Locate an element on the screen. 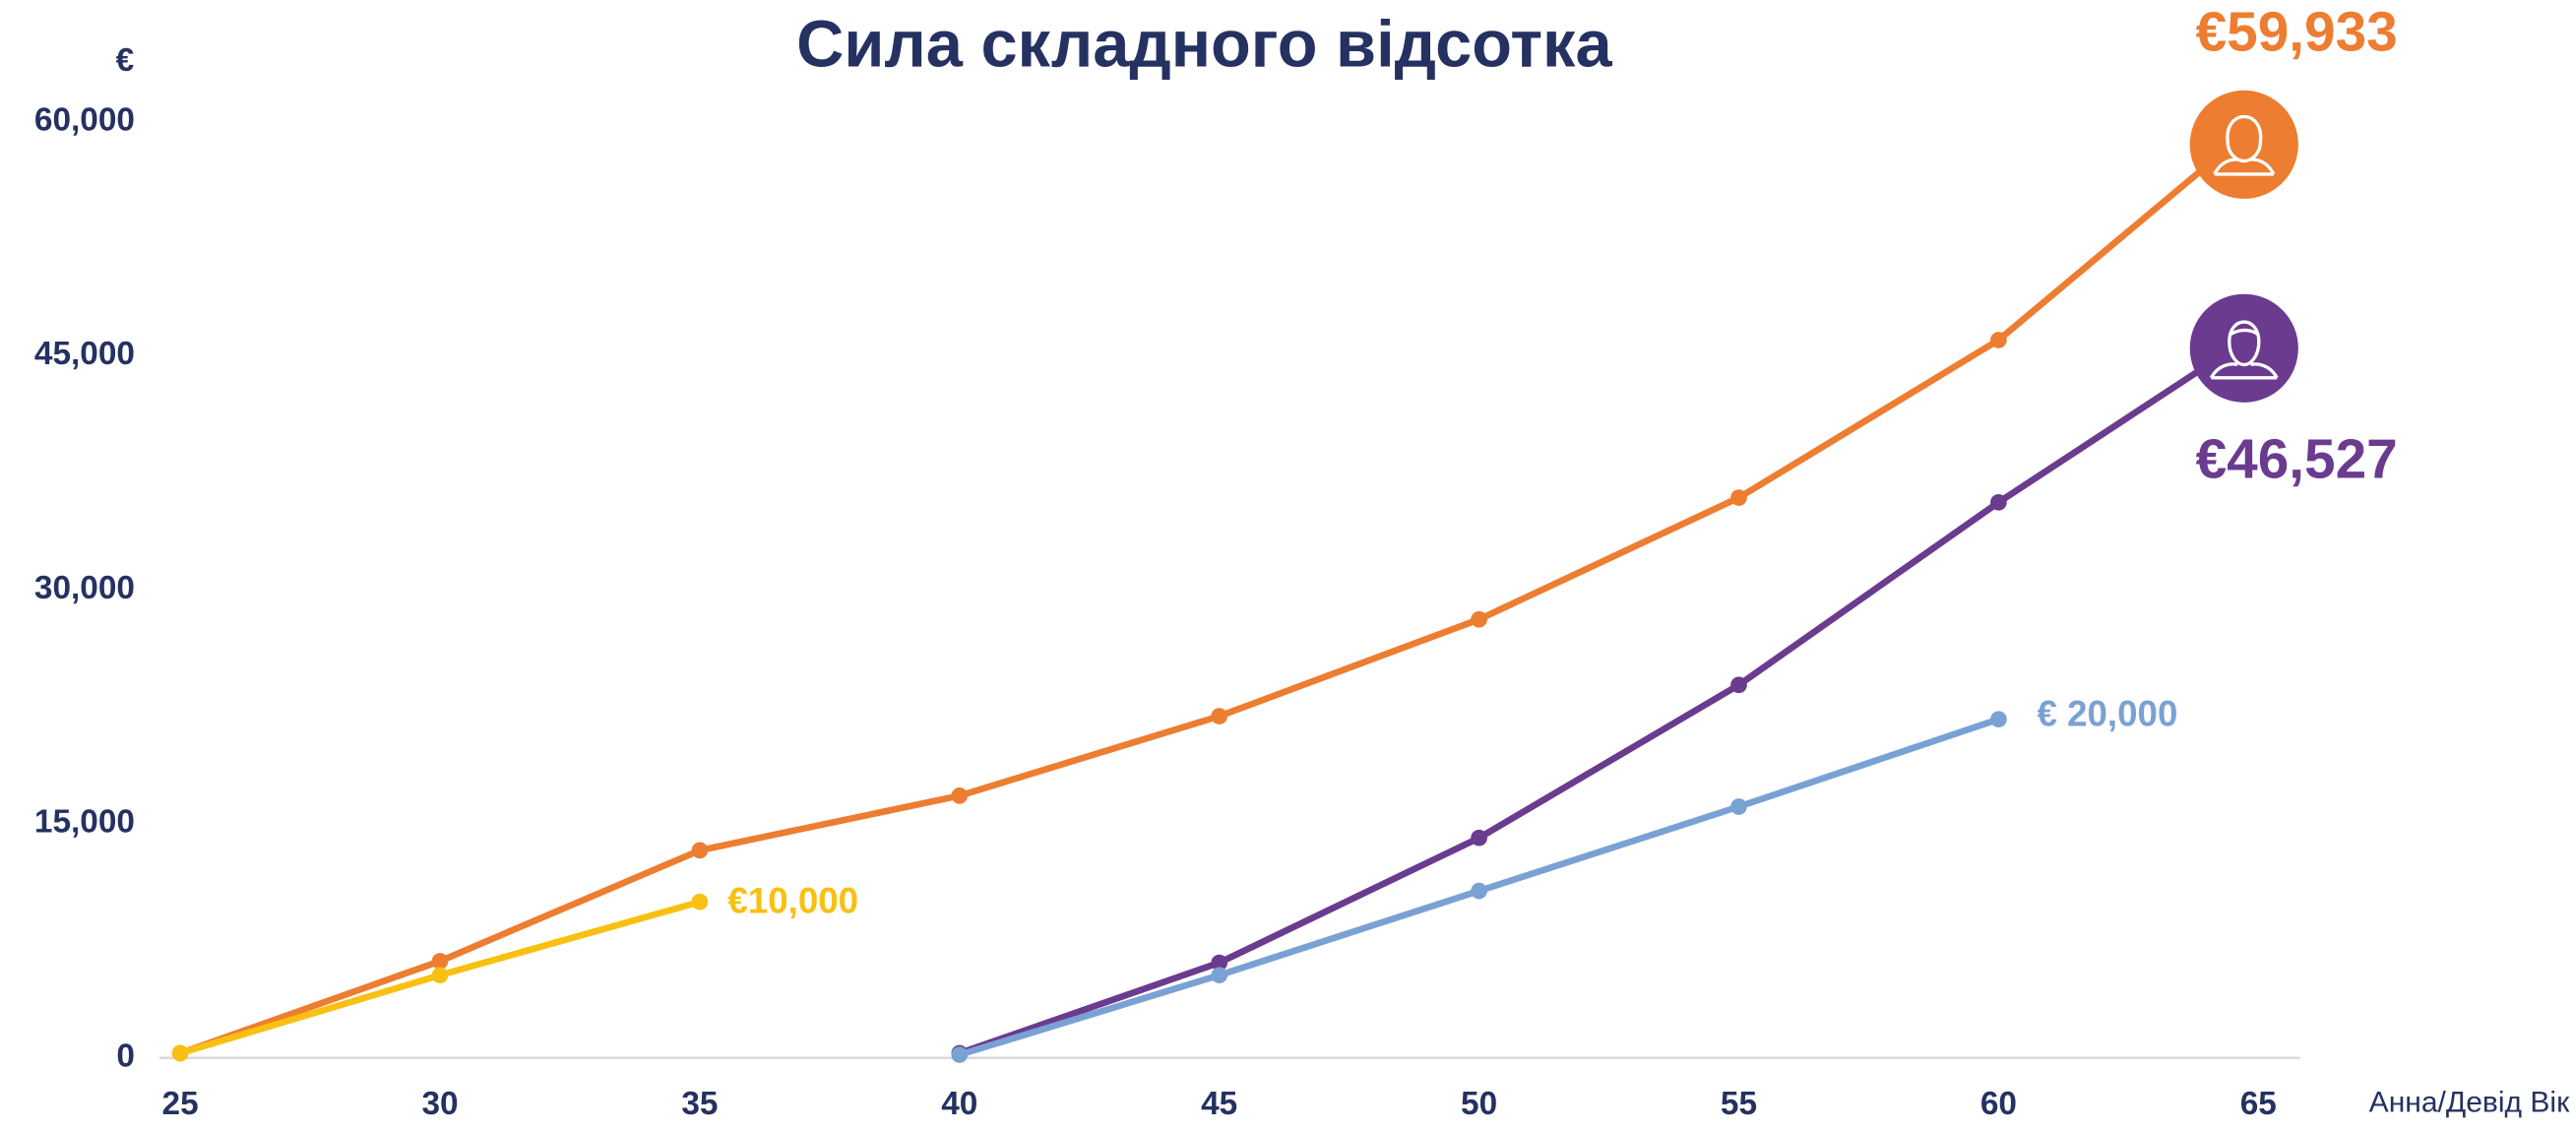  y-tick-label: 60,000 is located at coordinates (84, 120).